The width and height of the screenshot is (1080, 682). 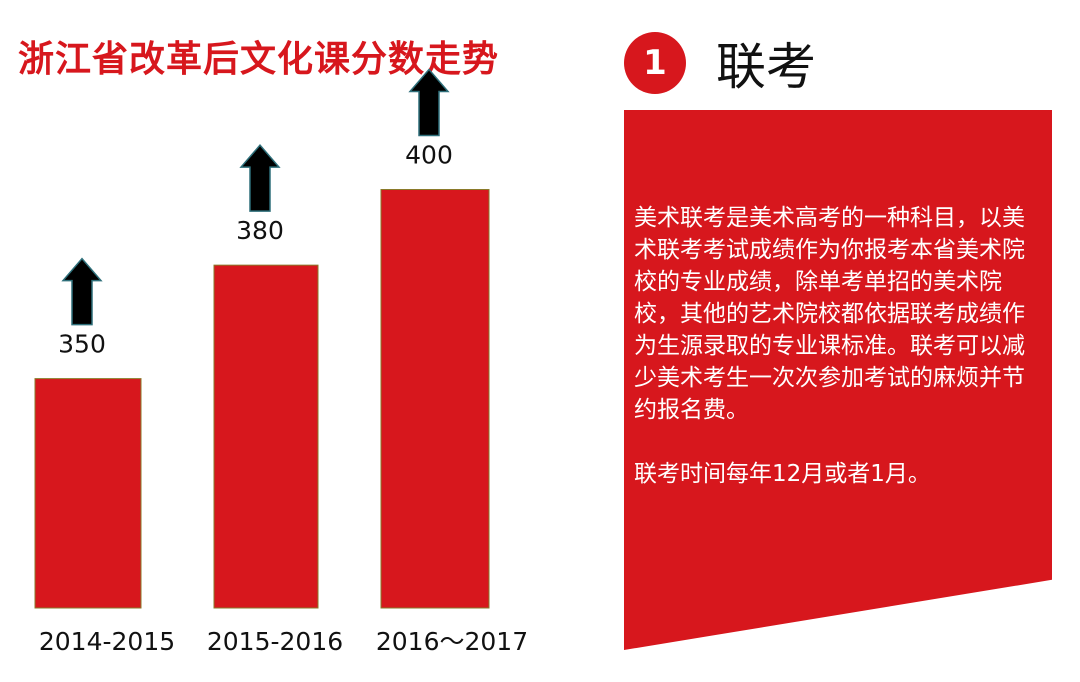 I want to click on x-tick-label-3: 2016～2017, so click(x=452, y=641).